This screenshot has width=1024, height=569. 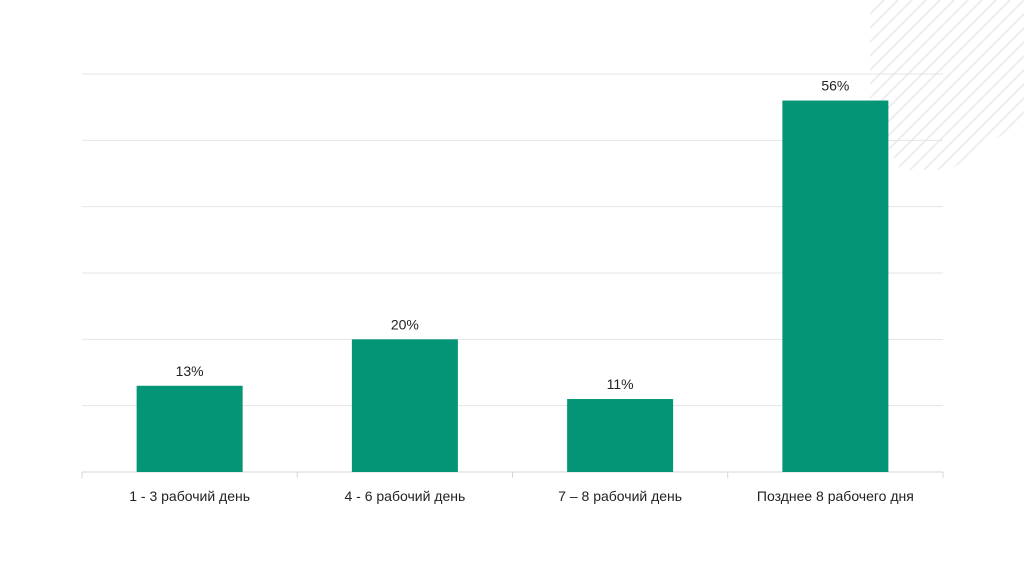 I want to click on category-label: 1 - 3 рабочий день, so click(x=189, y=496).